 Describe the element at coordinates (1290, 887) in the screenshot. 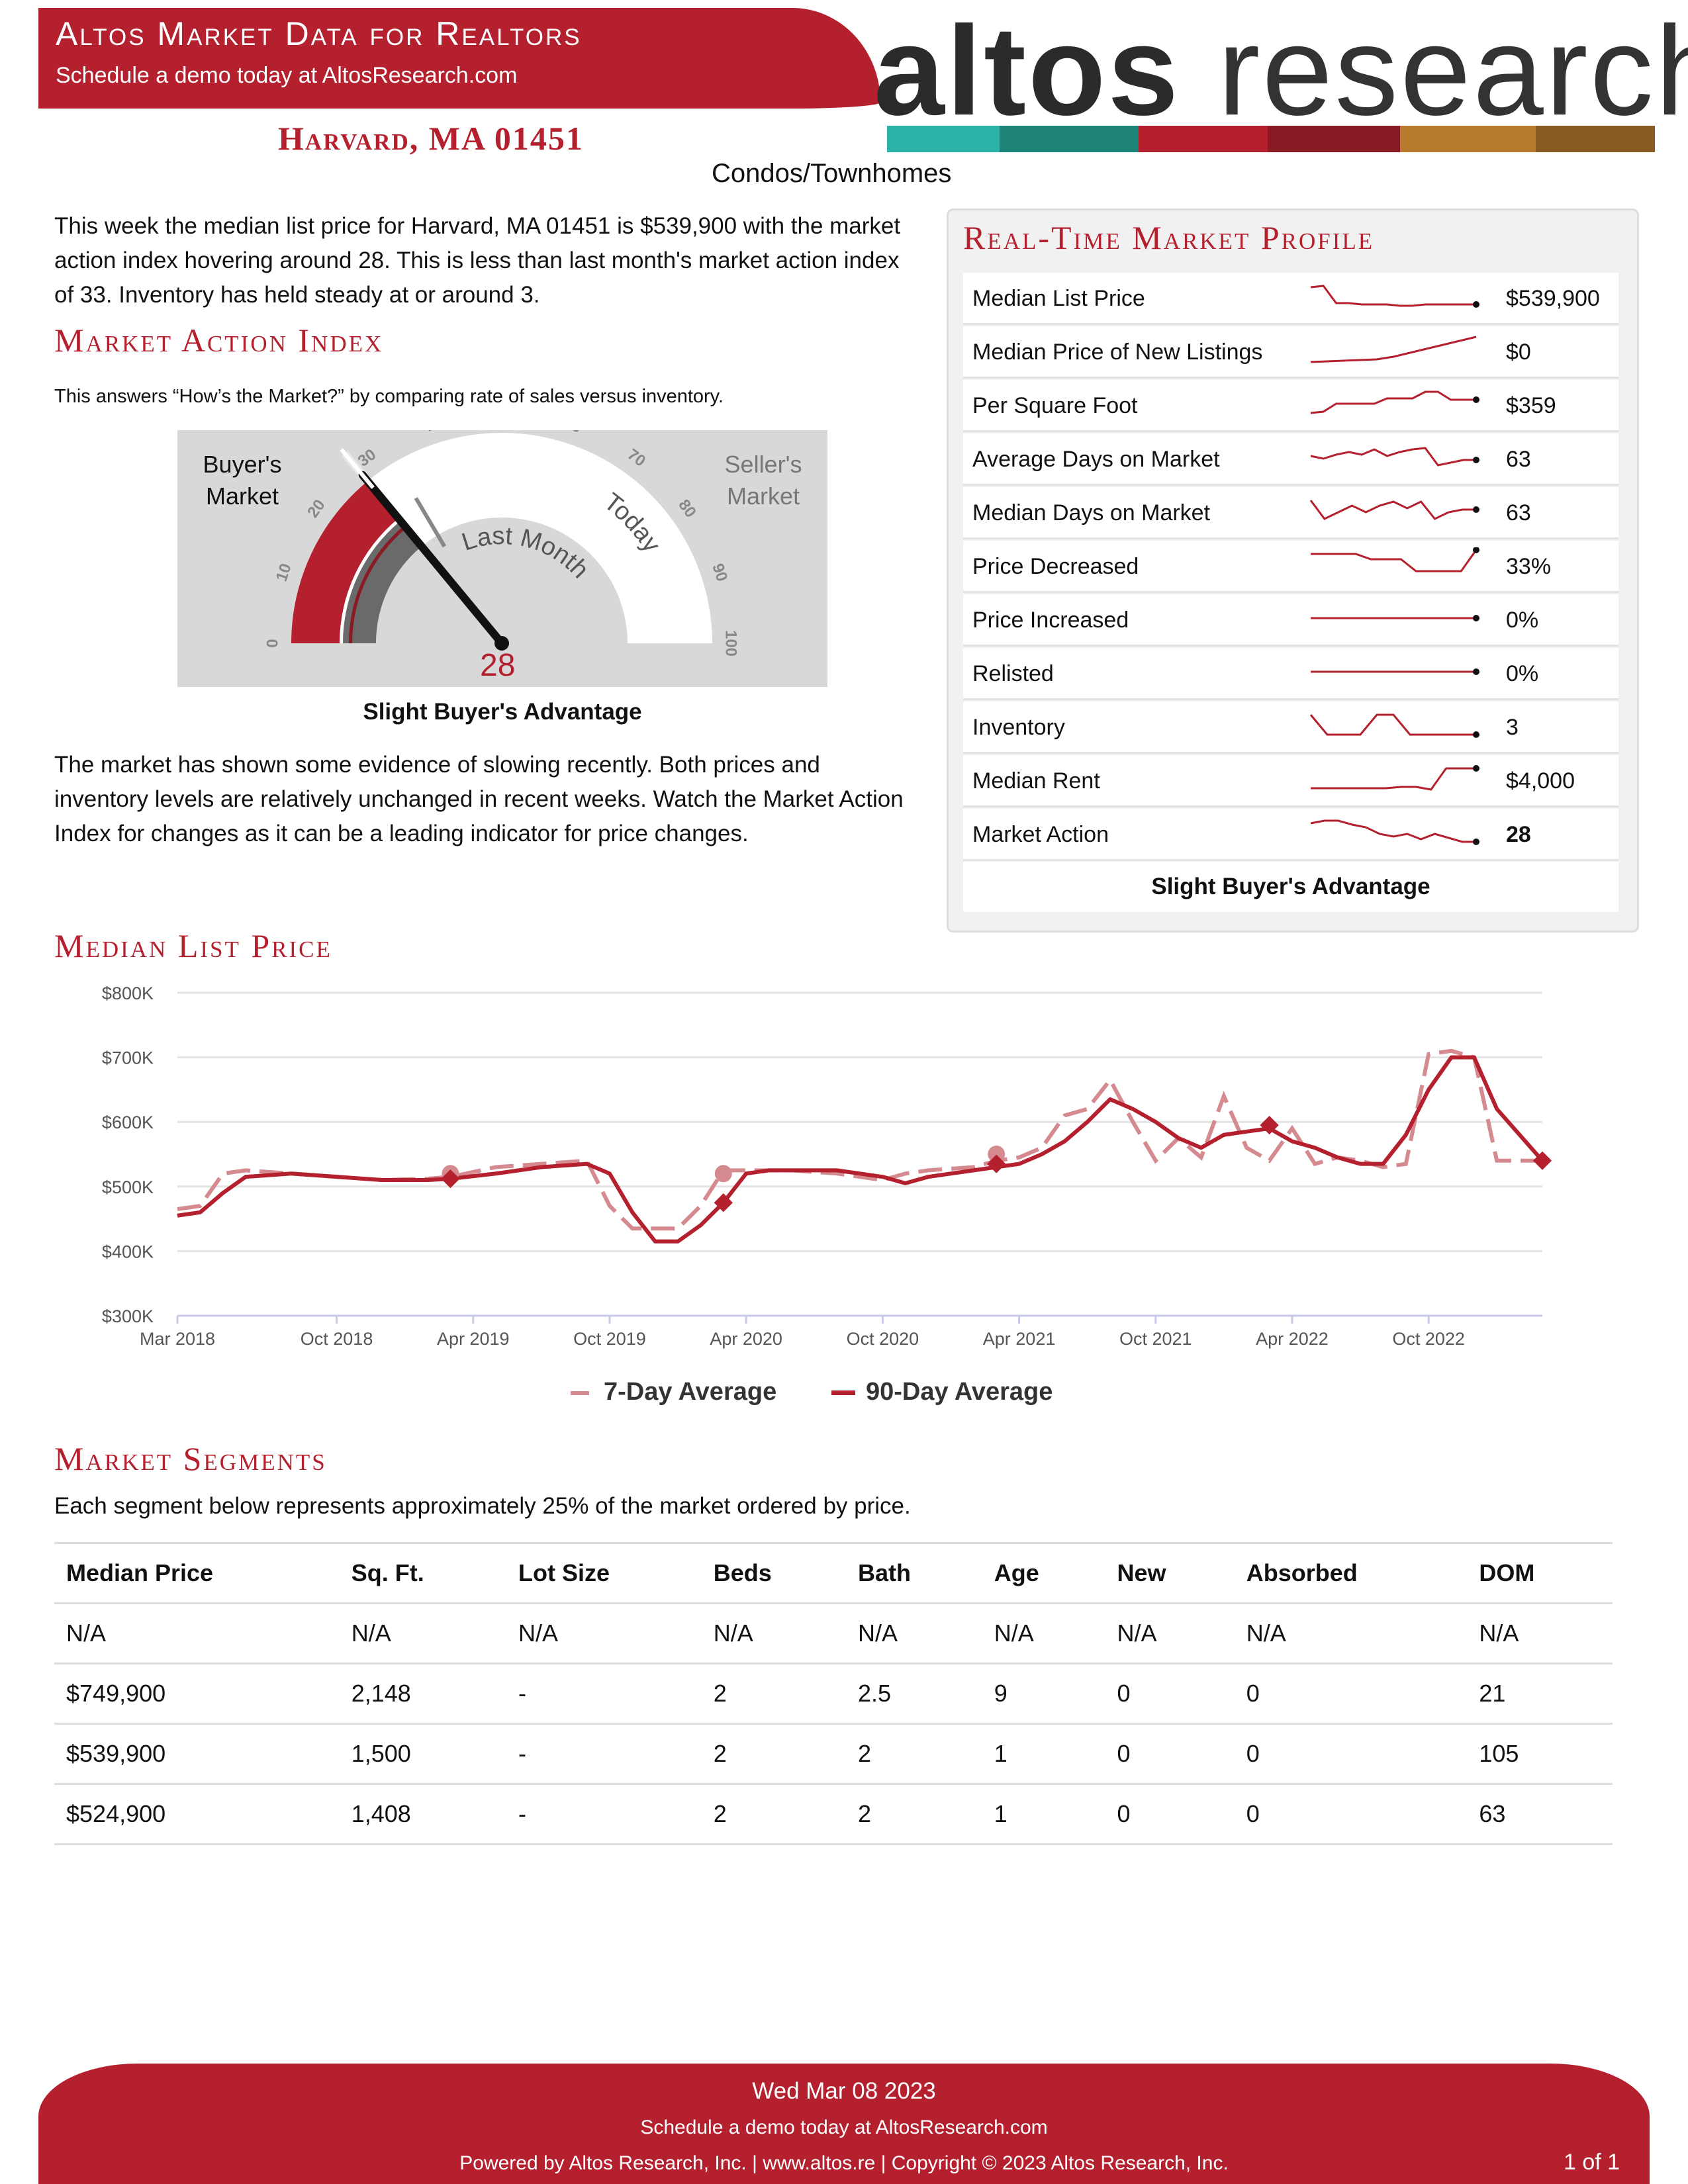

I see `profile-verdict-row: Slight Buyer's Advantage` at that location.